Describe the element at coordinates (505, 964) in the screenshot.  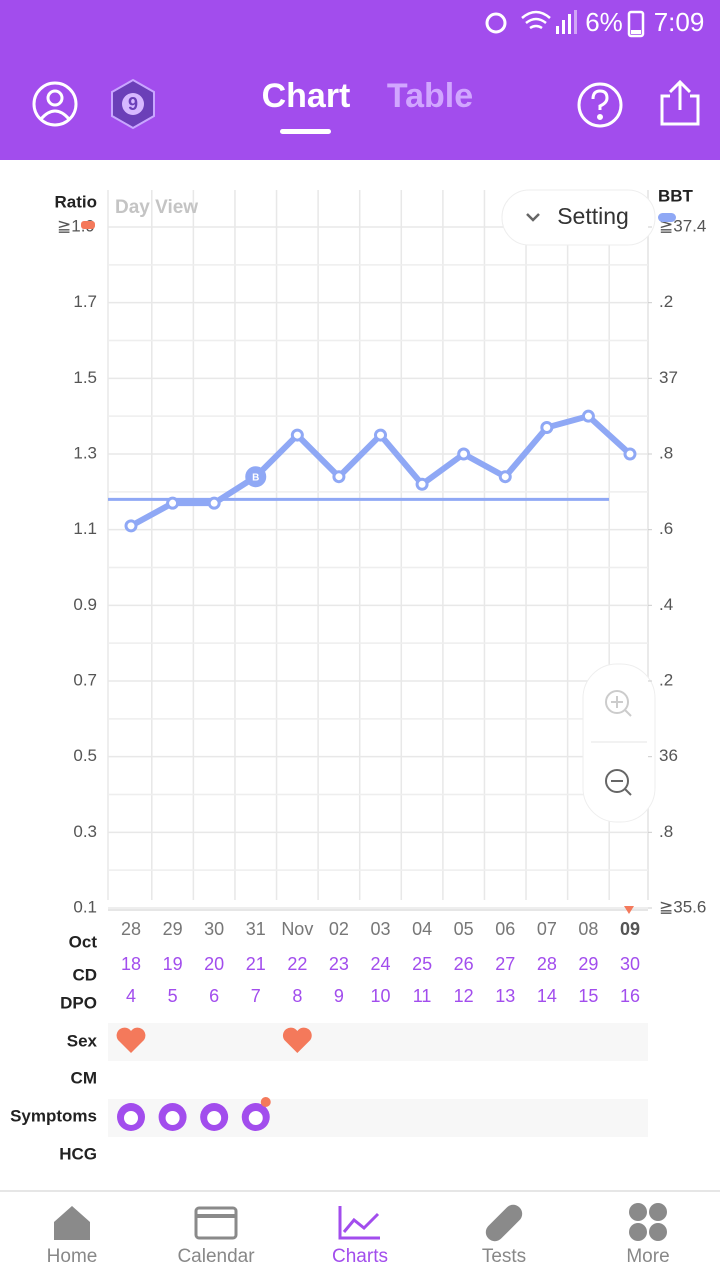
I see `cd-value: 27` at that location.